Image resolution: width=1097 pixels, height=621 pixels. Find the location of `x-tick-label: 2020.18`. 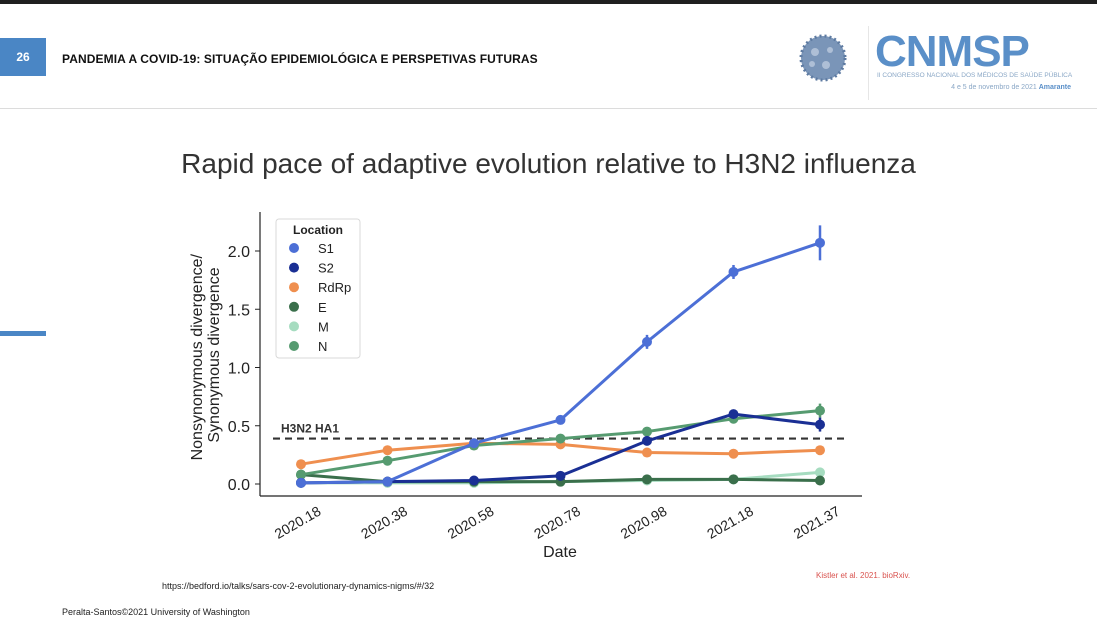

x-tick-label: 2020.18 is located at coordinates (298, 522).